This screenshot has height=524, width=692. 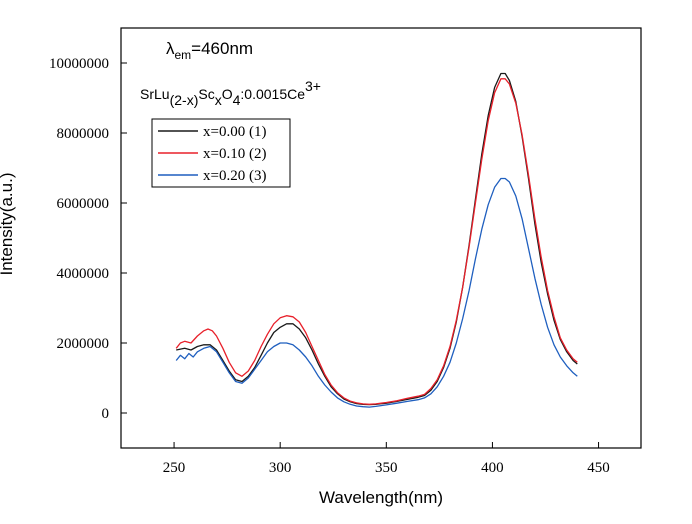 What do you see at coordinates (88, 239) in the screenshot?
I see `y-axis-ticks: 0 2000000 4000000 6000000 8000000 10000000` at bounding box center [88, 239].